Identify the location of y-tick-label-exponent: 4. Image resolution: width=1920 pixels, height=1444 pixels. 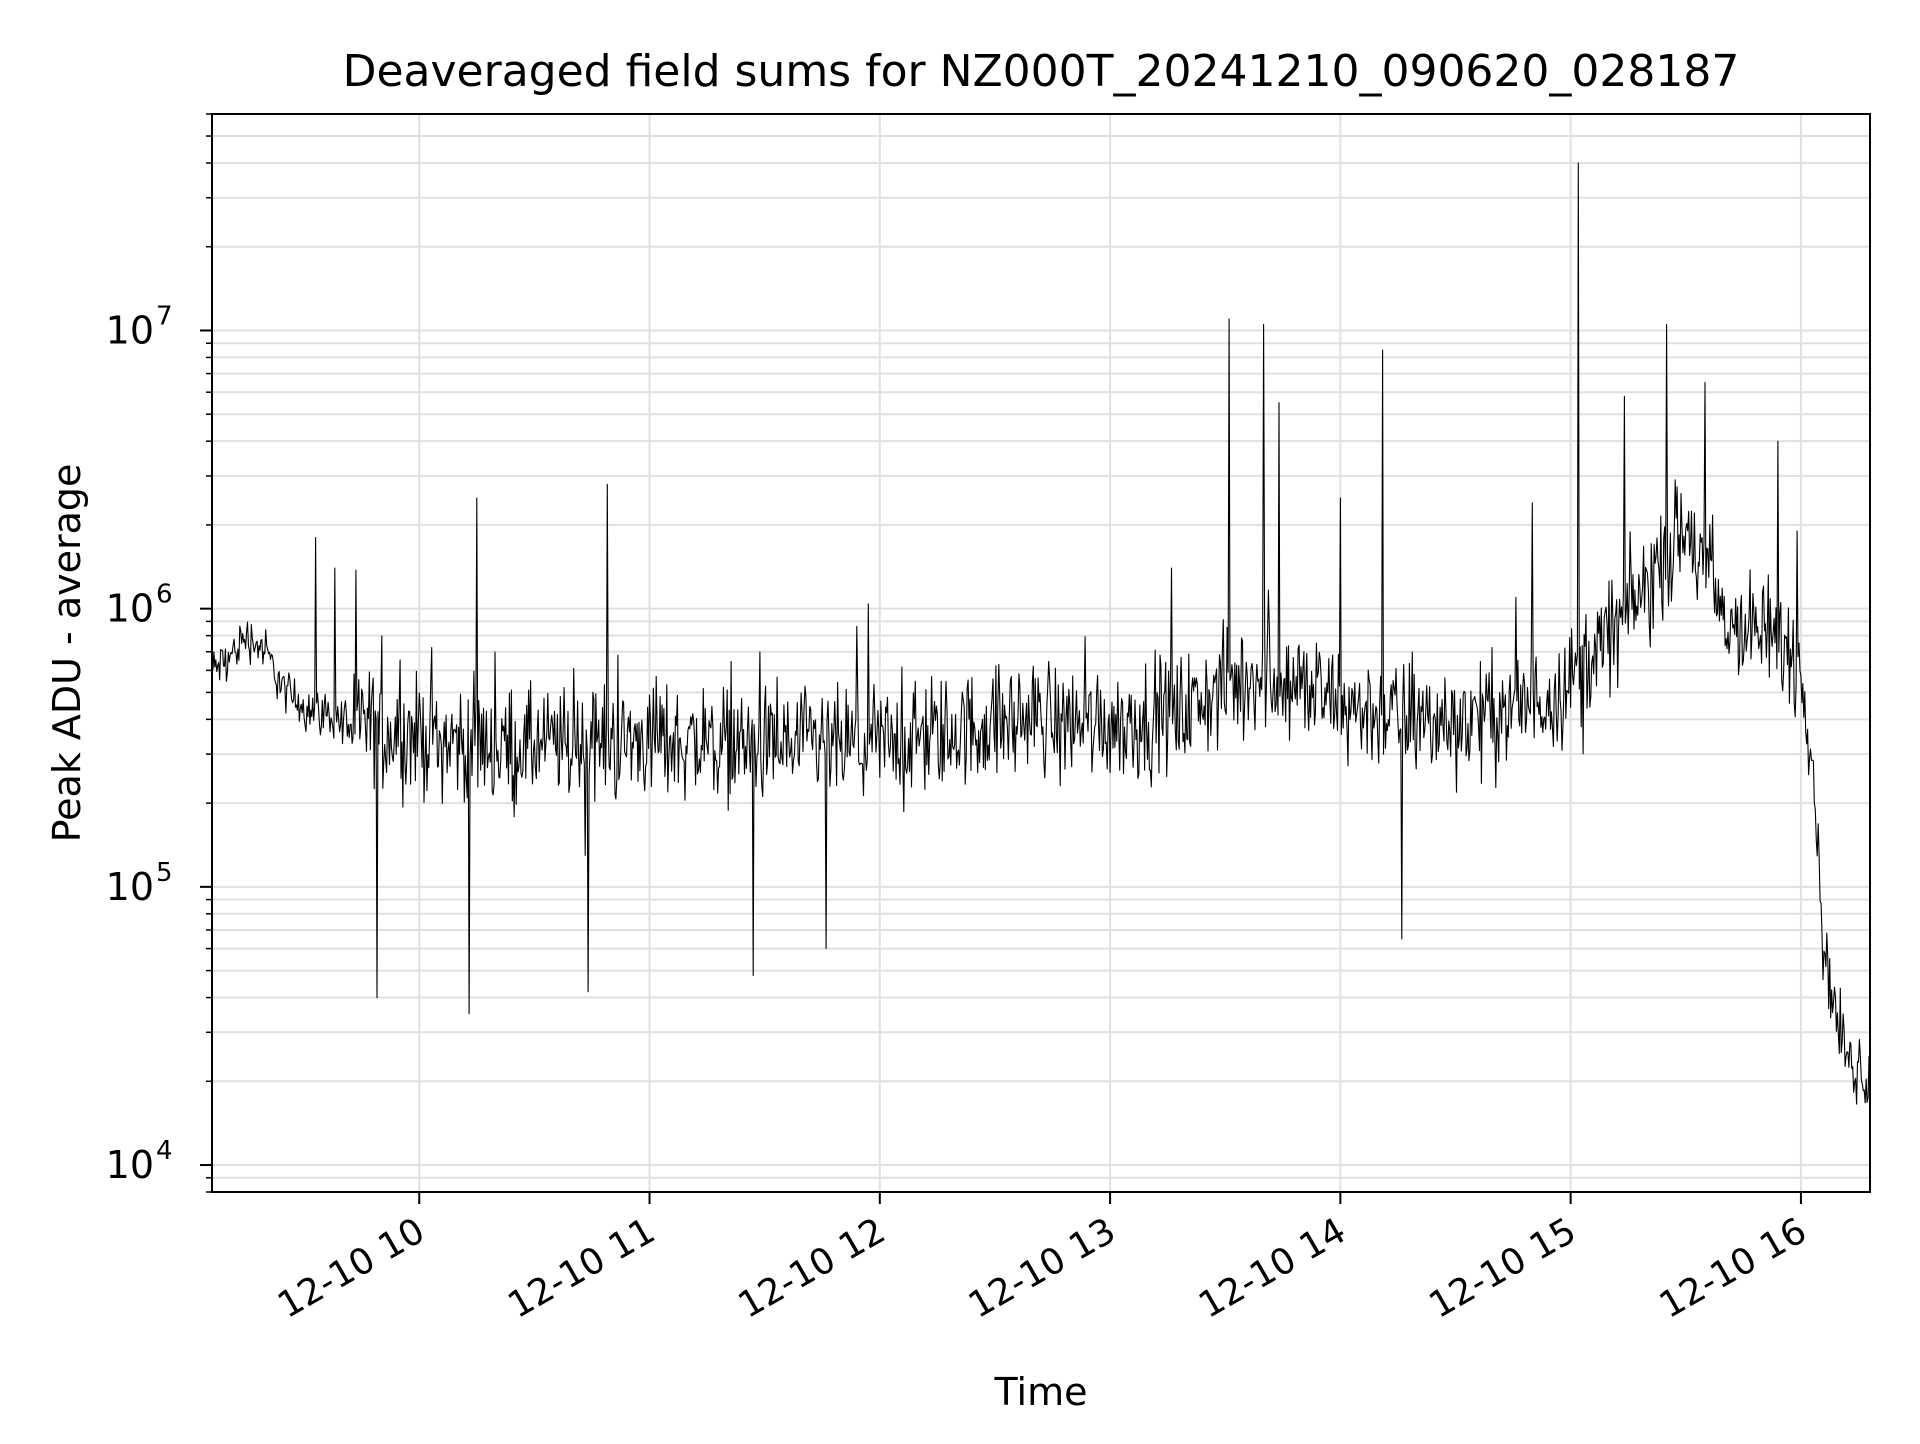
(164, 1151).